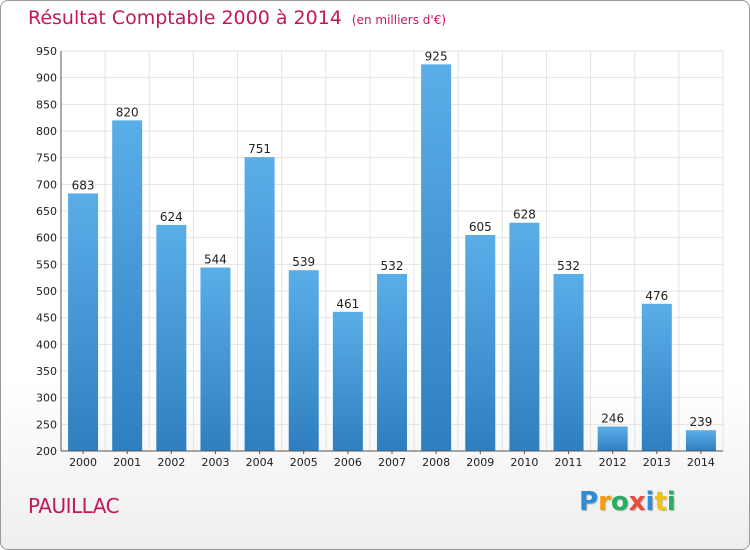  I want to click on value-label-2010: 628, so click(524, 215).